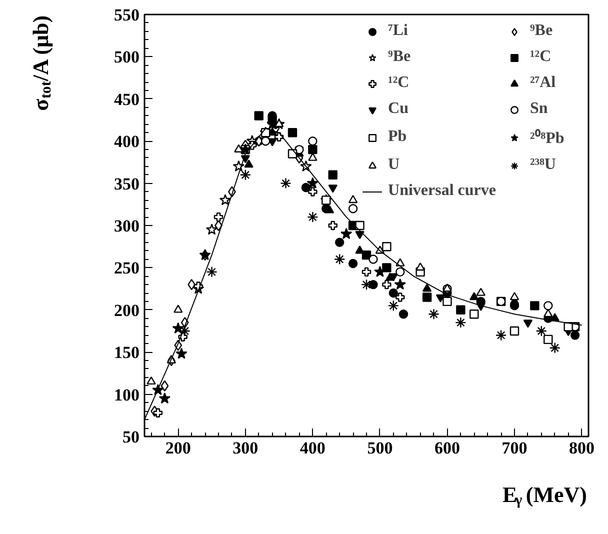 This screenshot has width=608, height=534. I want to click on y-tick-label: 350, so click(127, 184).